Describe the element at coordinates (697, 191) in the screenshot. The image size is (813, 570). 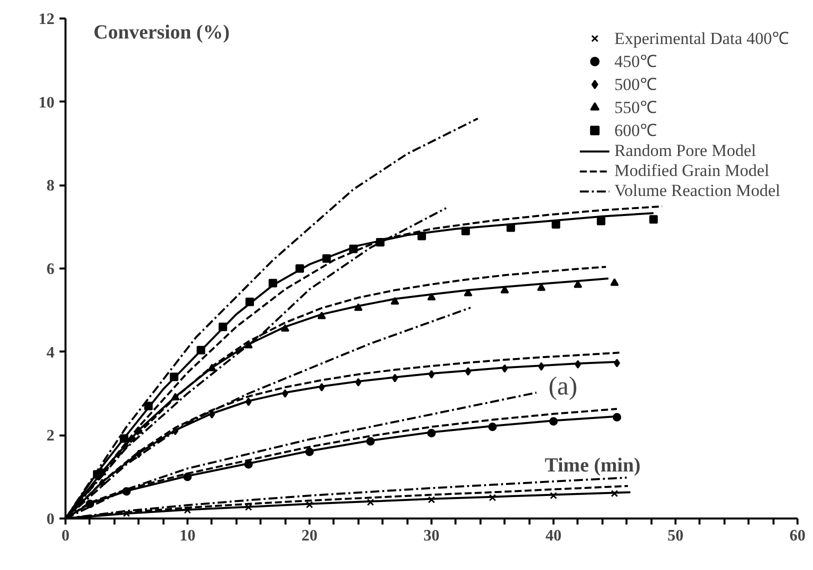
I see `legend-label: Volume Reaction Model` at that location.